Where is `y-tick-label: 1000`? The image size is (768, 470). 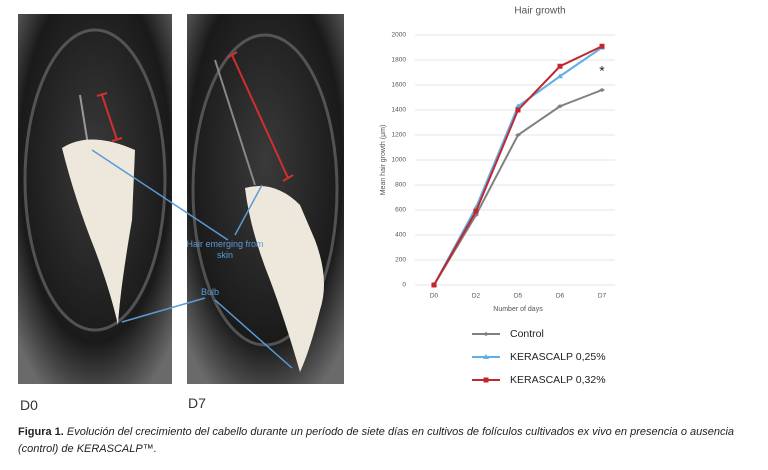 y-tick-label: 1000 is located at coordinates (399, 160).